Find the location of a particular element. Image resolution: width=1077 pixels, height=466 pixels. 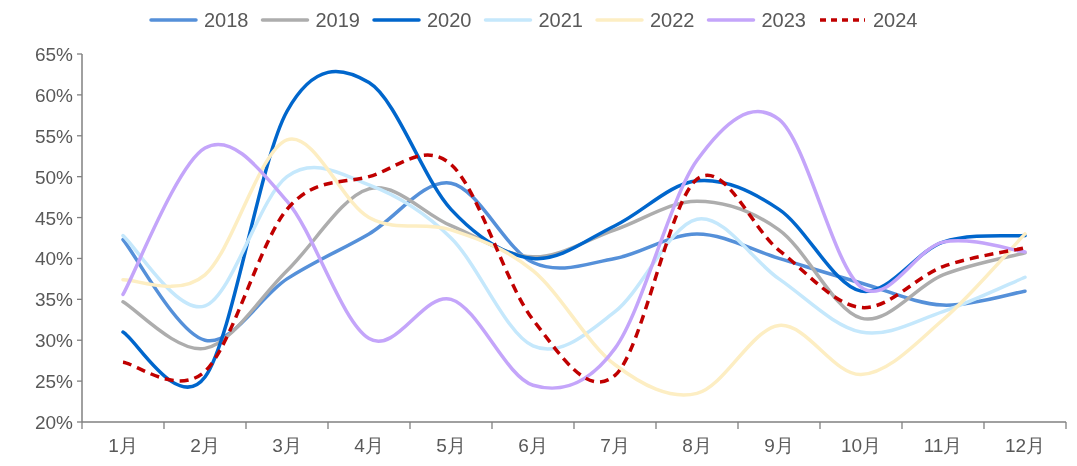

y-tick-label: 65% is located at coordinates (54, 54).